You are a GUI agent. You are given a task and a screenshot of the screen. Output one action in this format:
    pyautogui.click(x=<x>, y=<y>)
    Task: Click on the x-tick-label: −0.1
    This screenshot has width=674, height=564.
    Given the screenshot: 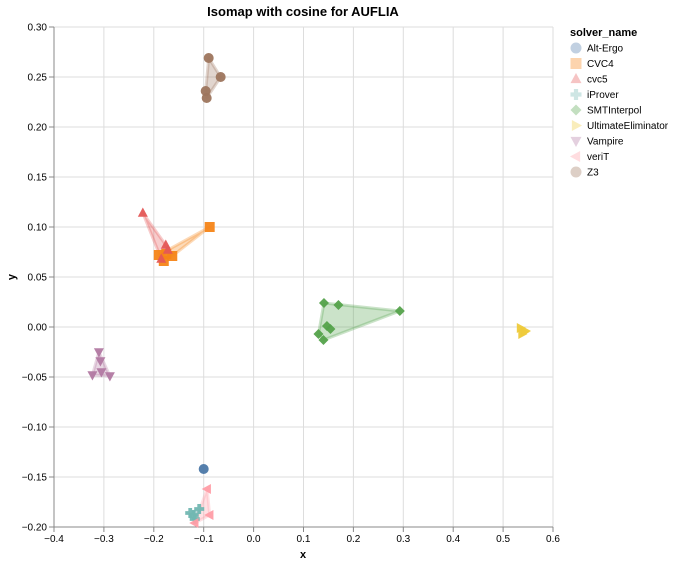 What is the action you would take?
    pyautogui.click(x=204, y=539)
    